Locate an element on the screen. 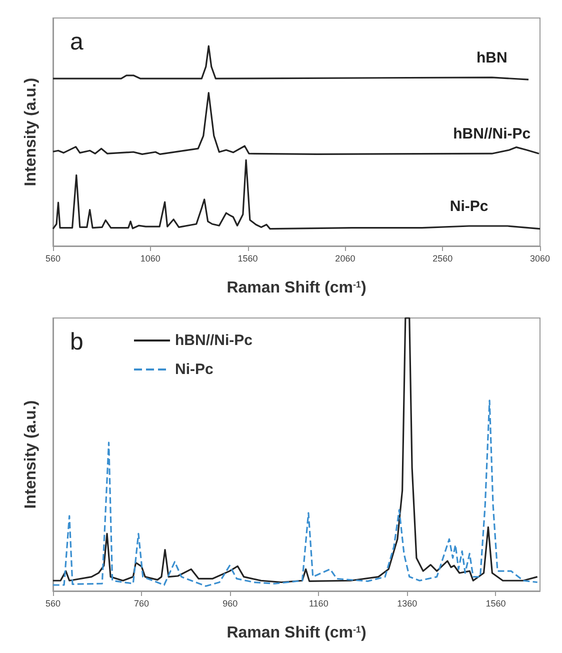 This screenshot has width=562, height=653. series-label: hBN is located at coordinates (492, 57).